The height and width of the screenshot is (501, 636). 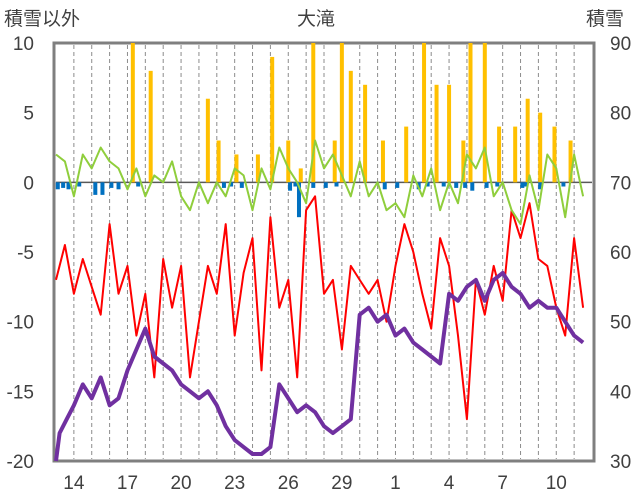 What do you see at coordinates (180, 483) in the screenshot?
I see `x-tick: 20` at bounding box center [180, 483].